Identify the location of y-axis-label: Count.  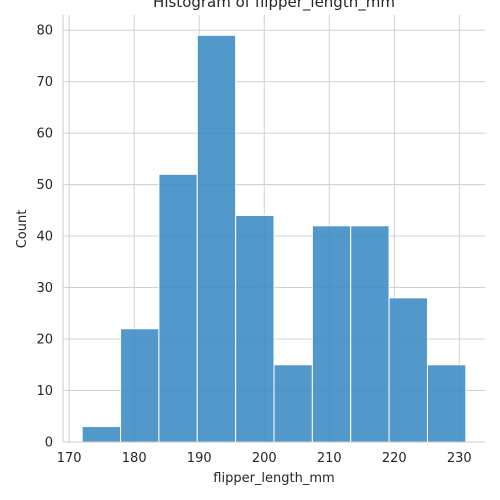
(22, 229).